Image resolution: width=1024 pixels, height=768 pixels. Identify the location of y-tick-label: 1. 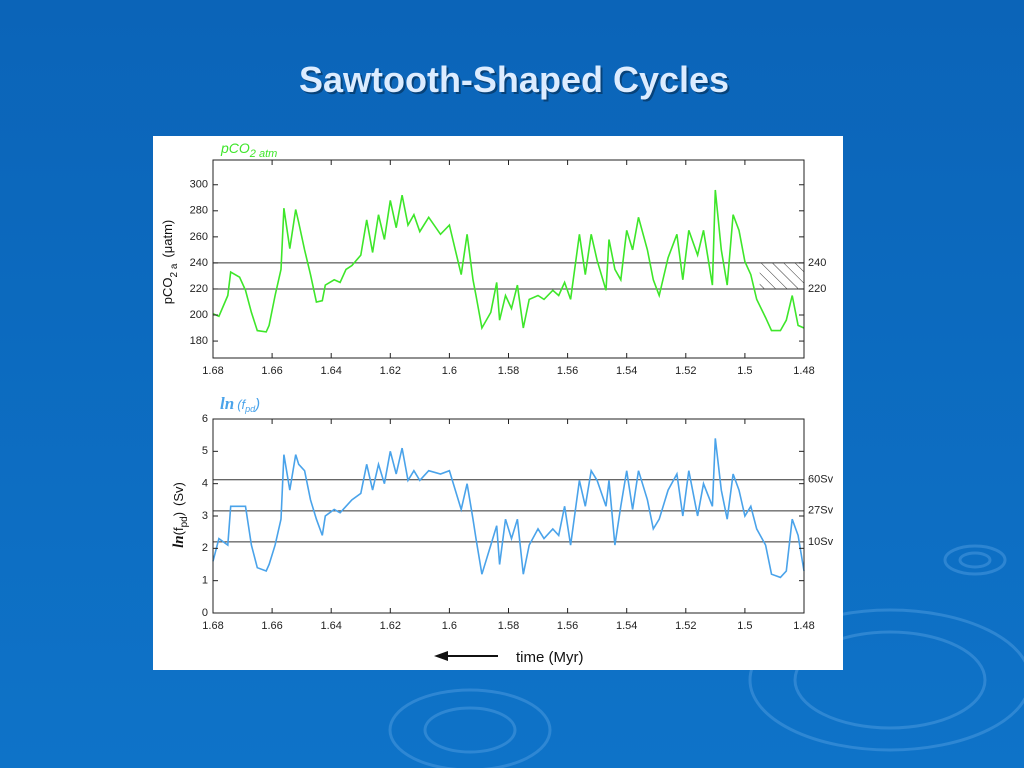
(205, 581).